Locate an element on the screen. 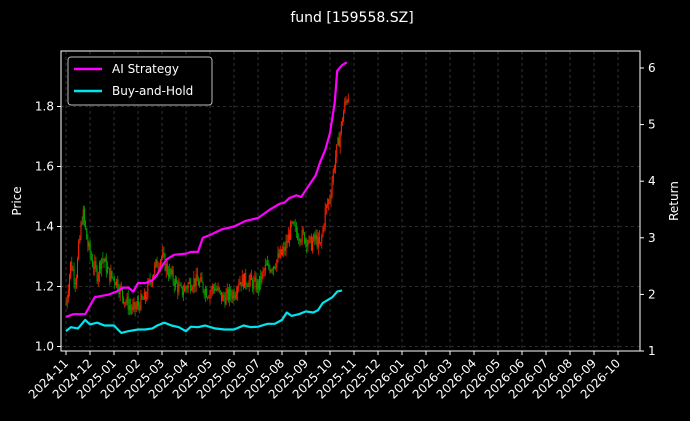  y-tick-label-2: 1.4 is located at coordinates (44, 227).